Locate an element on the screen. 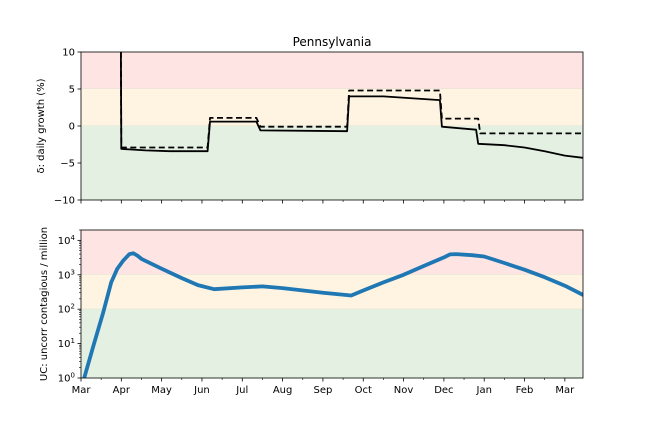  x-tick-label: Feb is located at coordinates (525, 390).